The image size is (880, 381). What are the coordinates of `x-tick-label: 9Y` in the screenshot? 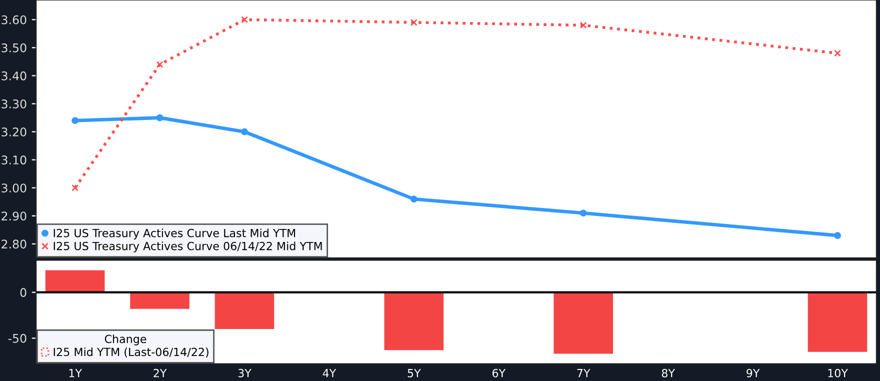 It's located at (753, 373).